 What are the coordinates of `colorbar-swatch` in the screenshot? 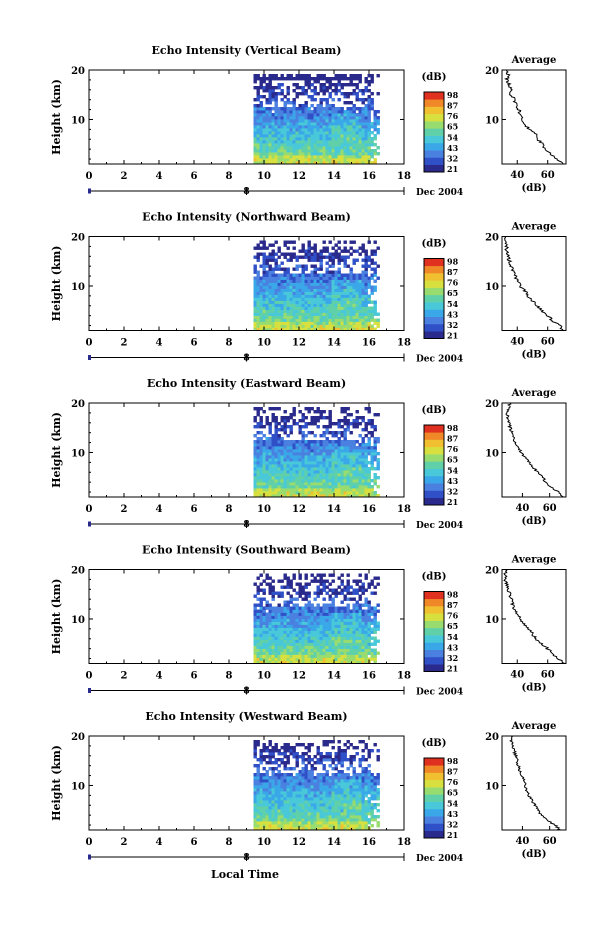 It's located at (434, 161).